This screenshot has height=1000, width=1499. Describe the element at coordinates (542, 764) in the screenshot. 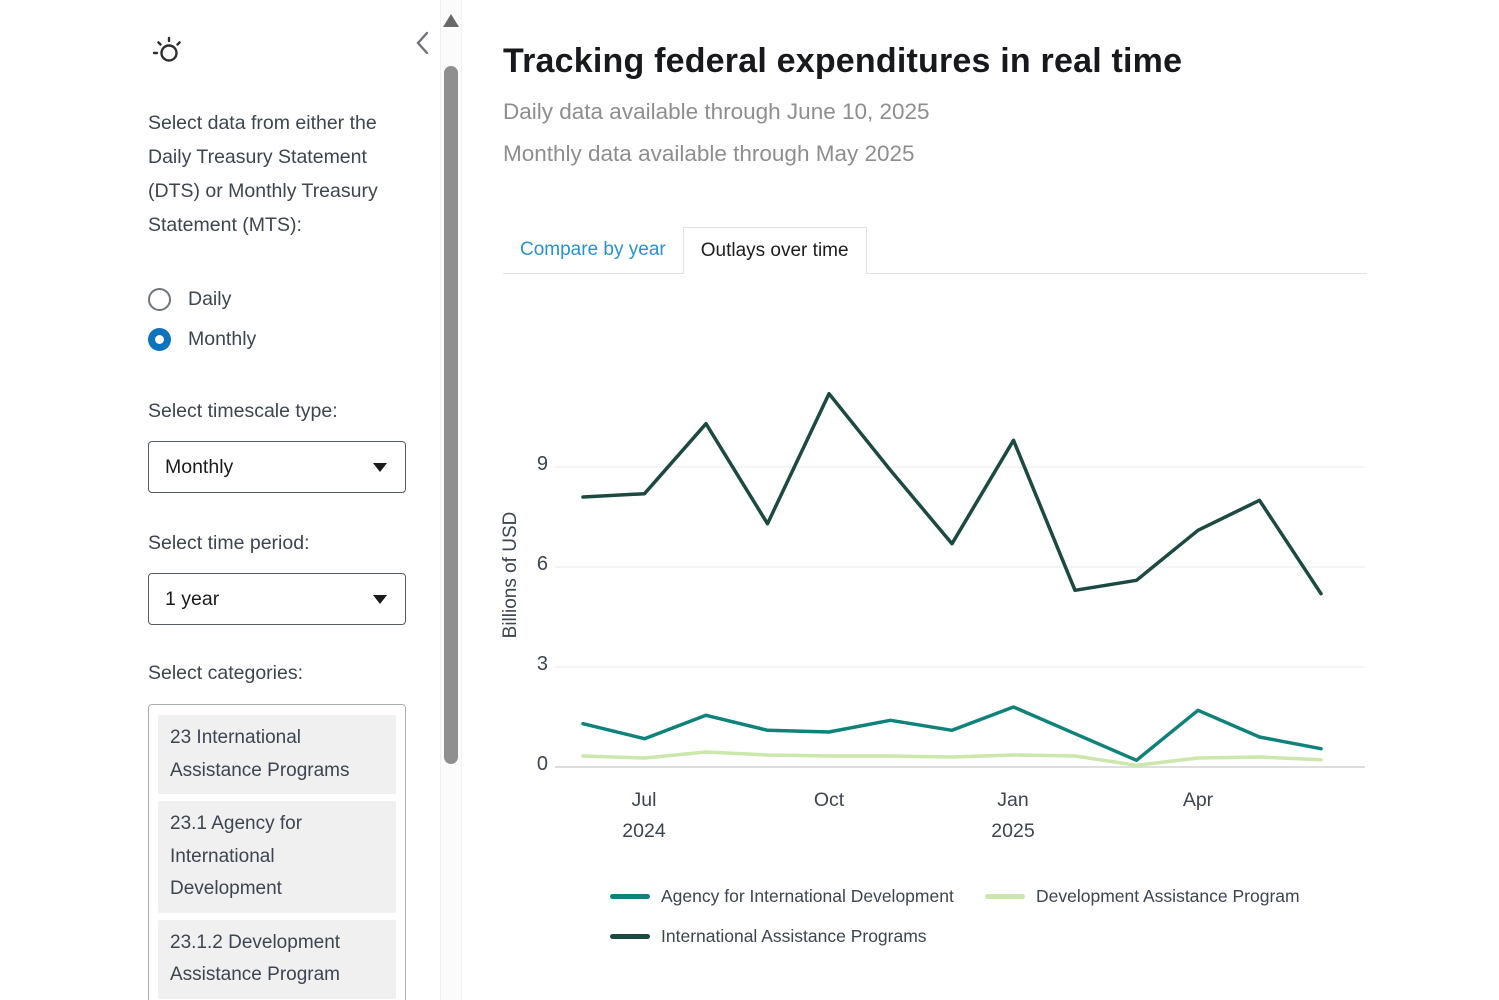

I see `ytick-0: 0` at that location.